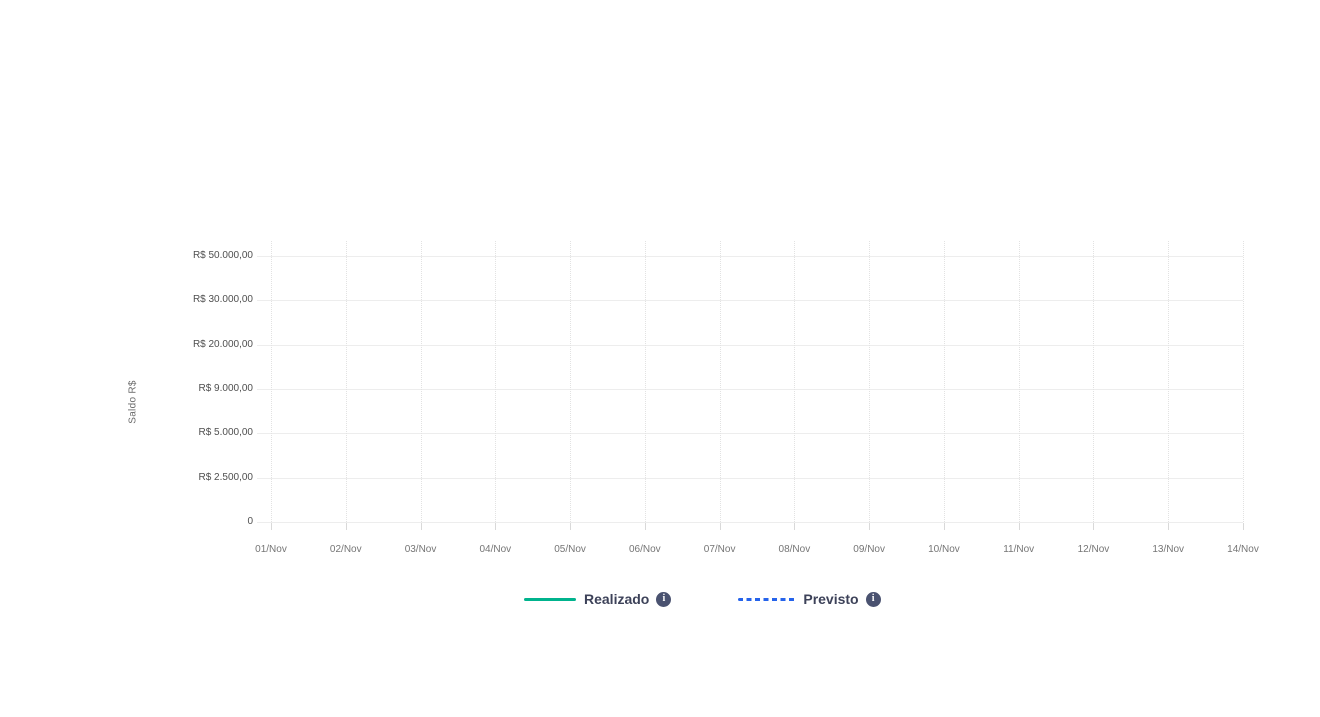 Image resolution: width=1320 pixels, height=717 pixels. Describe the element at coordinates (617, 599) in the screenshot. I see `legend-label-realizado: Realizado` at that location.